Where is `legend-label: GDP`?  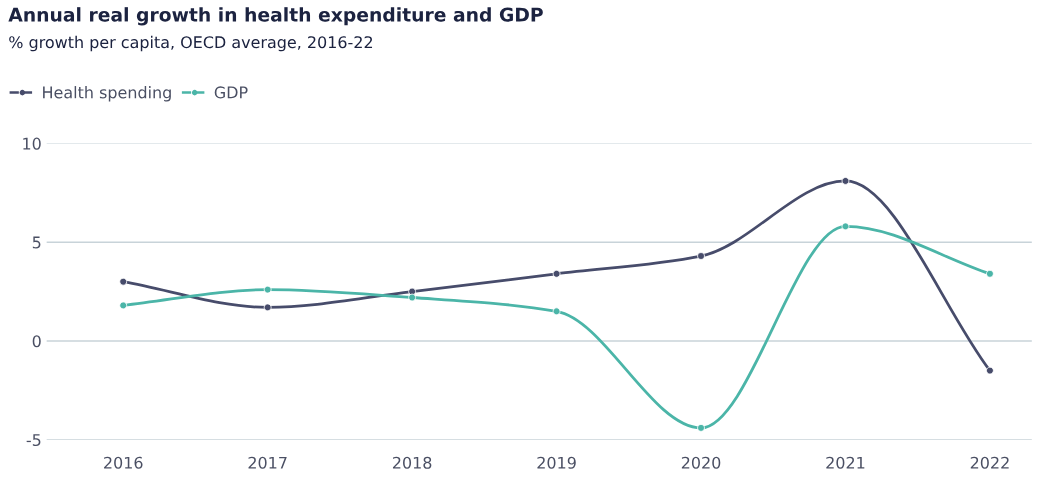 legend-label: GDP is located at coordinates (231, 92).